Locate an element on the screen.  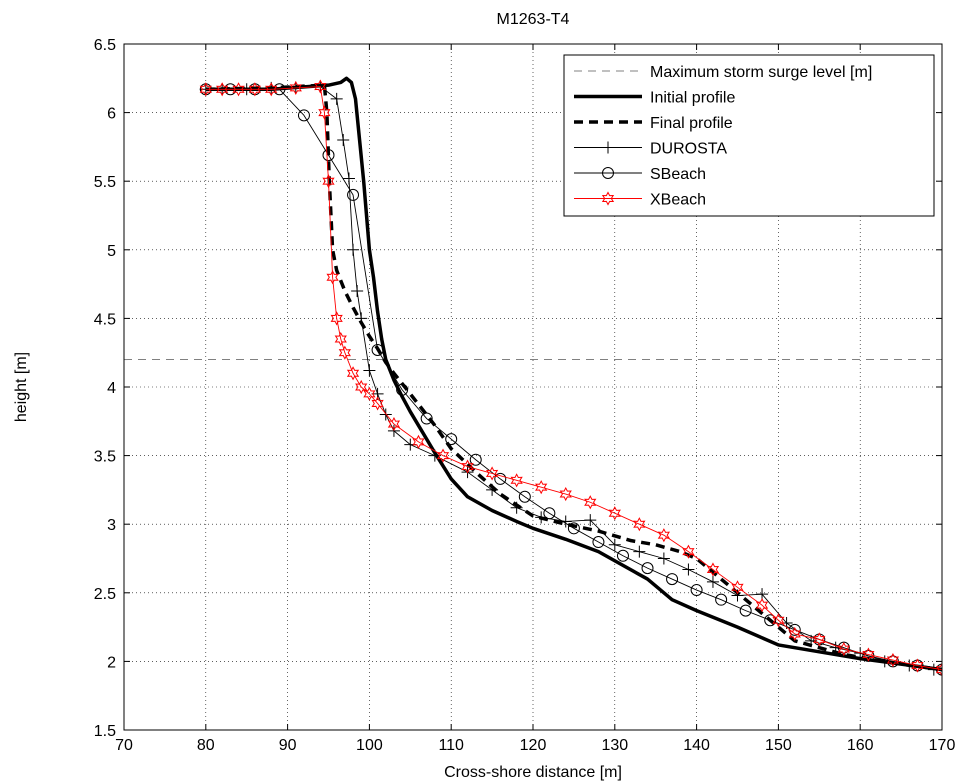
y-tick-label: 5.5 is located at coordinates (105, 182).